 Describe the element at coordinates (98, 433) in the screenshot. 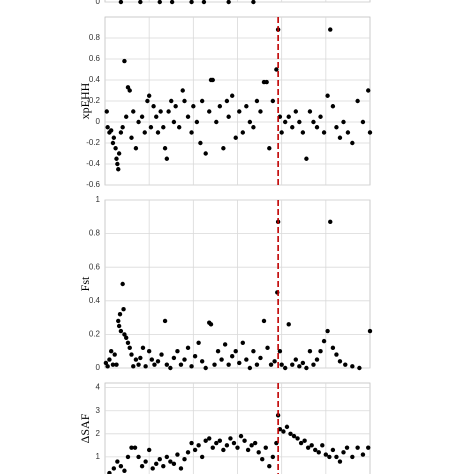

I see `y-tick-label: 2` at that location.